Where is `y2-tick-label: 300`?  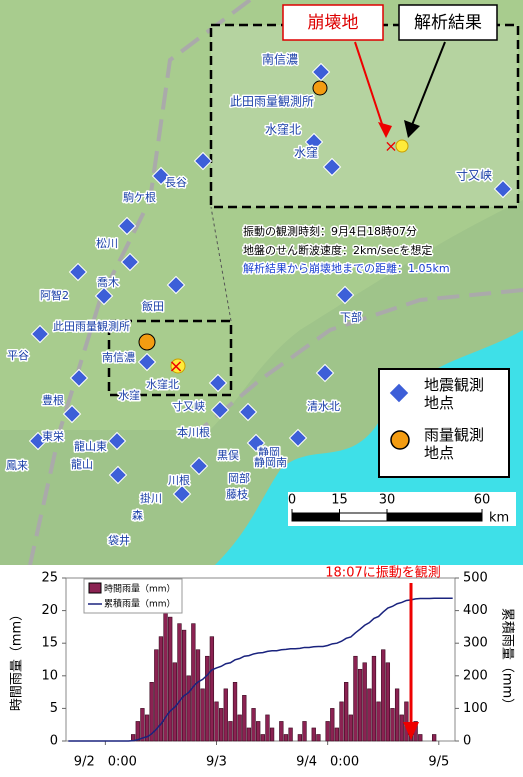
y2-tick-label: 300 is located at coordinates (475, 643).